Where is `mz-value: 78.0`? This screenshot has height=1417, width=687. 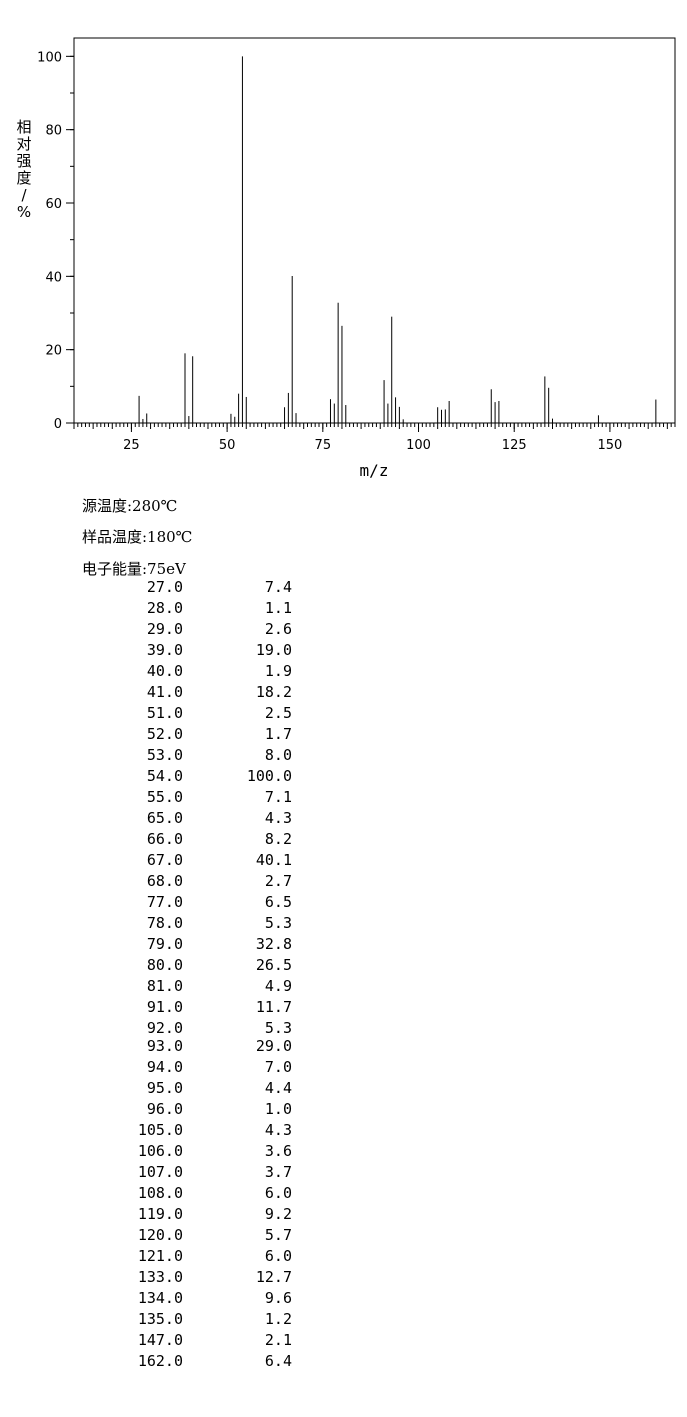
mz-value: 78.0 is located at coordinates (164, 923).